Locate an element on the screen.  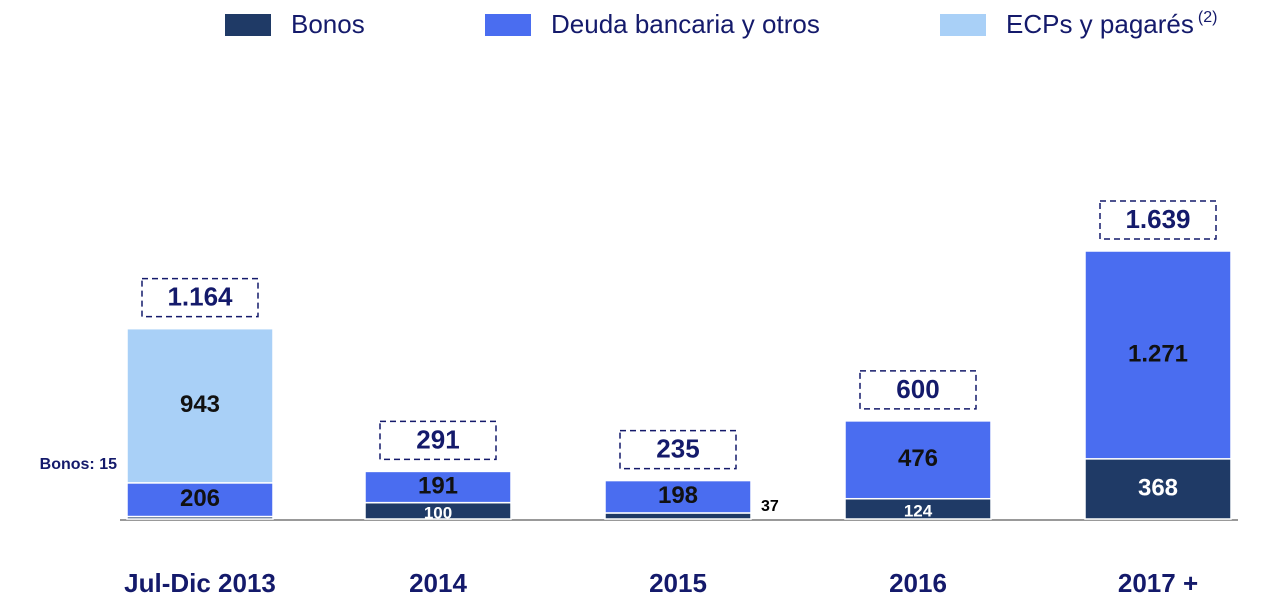
value-label: 476 is located at coordinates (918, 458).